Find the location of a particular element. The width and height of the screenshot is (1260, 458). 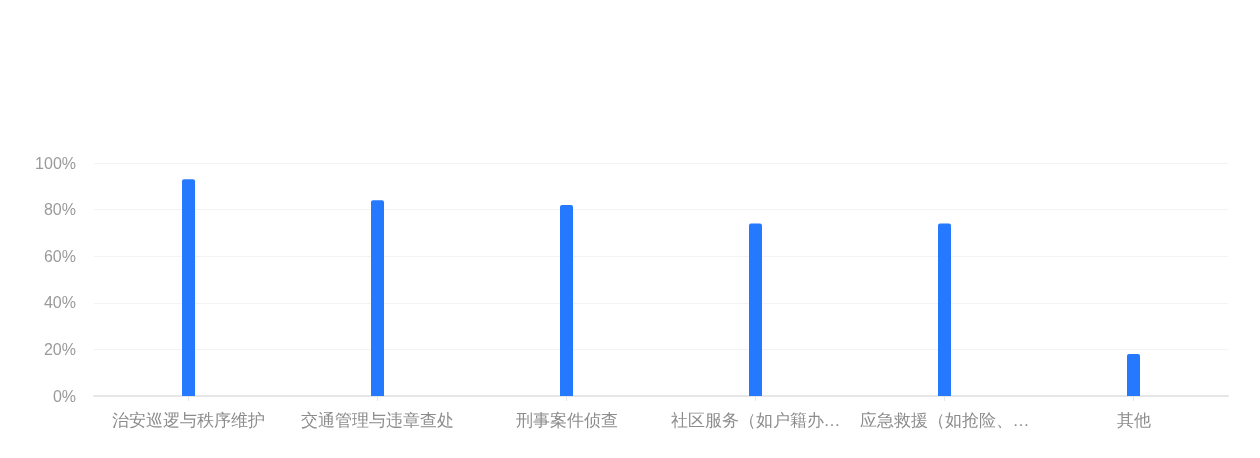

x-tick-label: 交通管理与违章查处 is located at coordinates (377, 420).